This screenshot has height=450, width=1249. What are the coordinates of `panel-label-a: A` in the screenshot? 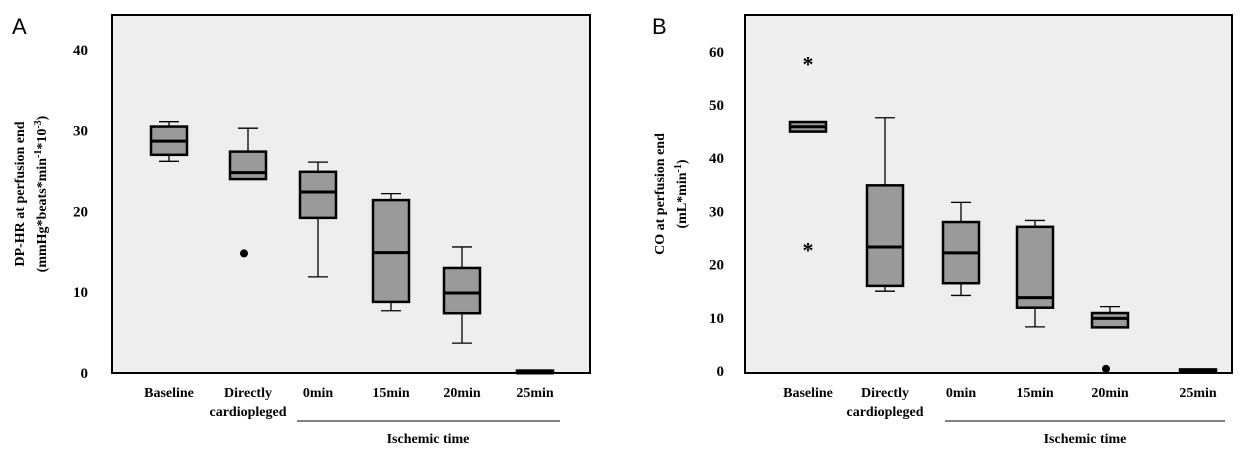 It's located at (19, 26).